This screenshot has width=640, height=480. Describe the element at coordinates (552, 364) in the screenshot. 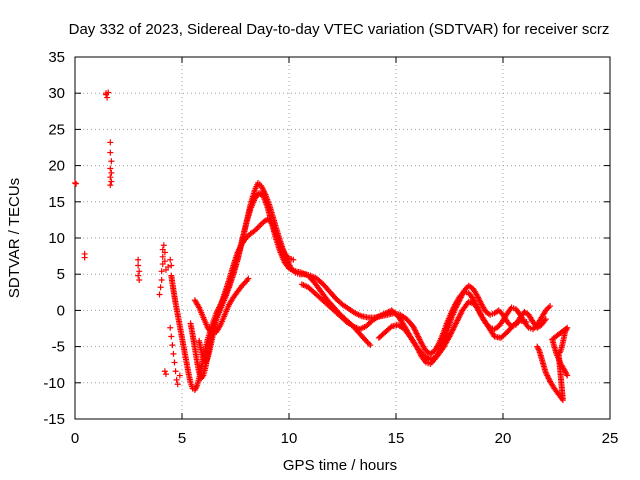

I see `series-late-tail` at that location.